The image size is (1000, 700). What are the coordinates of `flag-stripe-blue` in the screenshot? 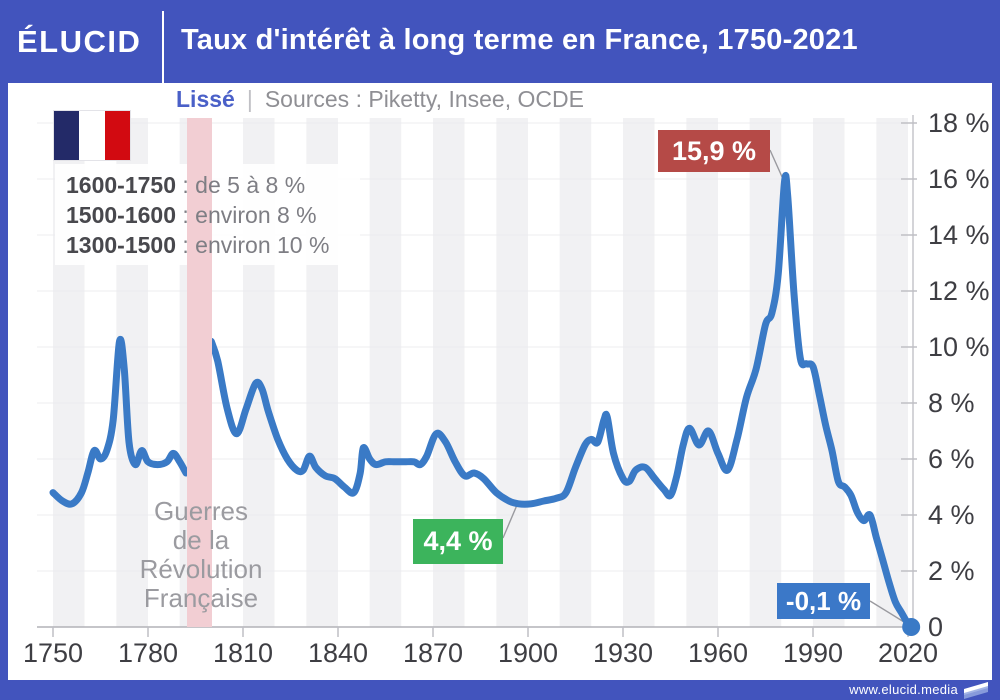 It's located at (67, 135).